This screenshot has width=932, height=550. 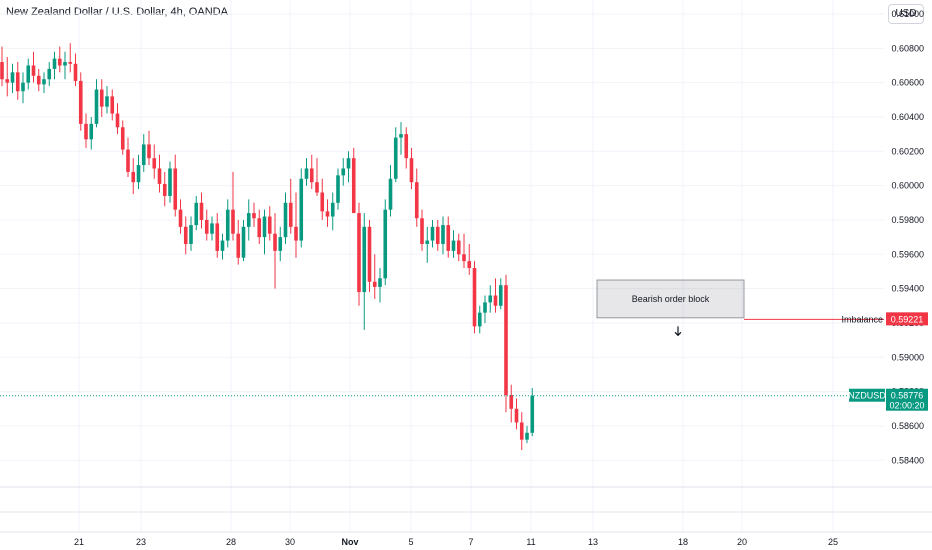 I want to click on x-tick-label: 18, so click(x=683, y=542).